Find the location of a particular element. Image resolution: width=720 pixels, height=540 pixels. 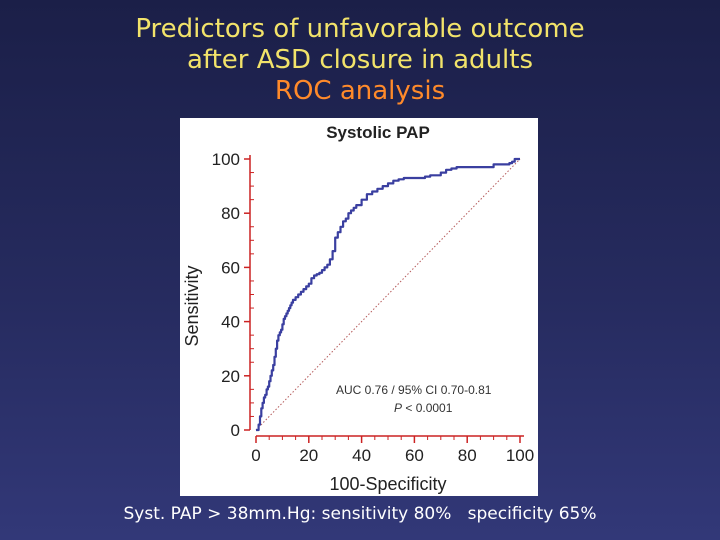

x-tick-label: 100 is located at coordinates (520, 455).